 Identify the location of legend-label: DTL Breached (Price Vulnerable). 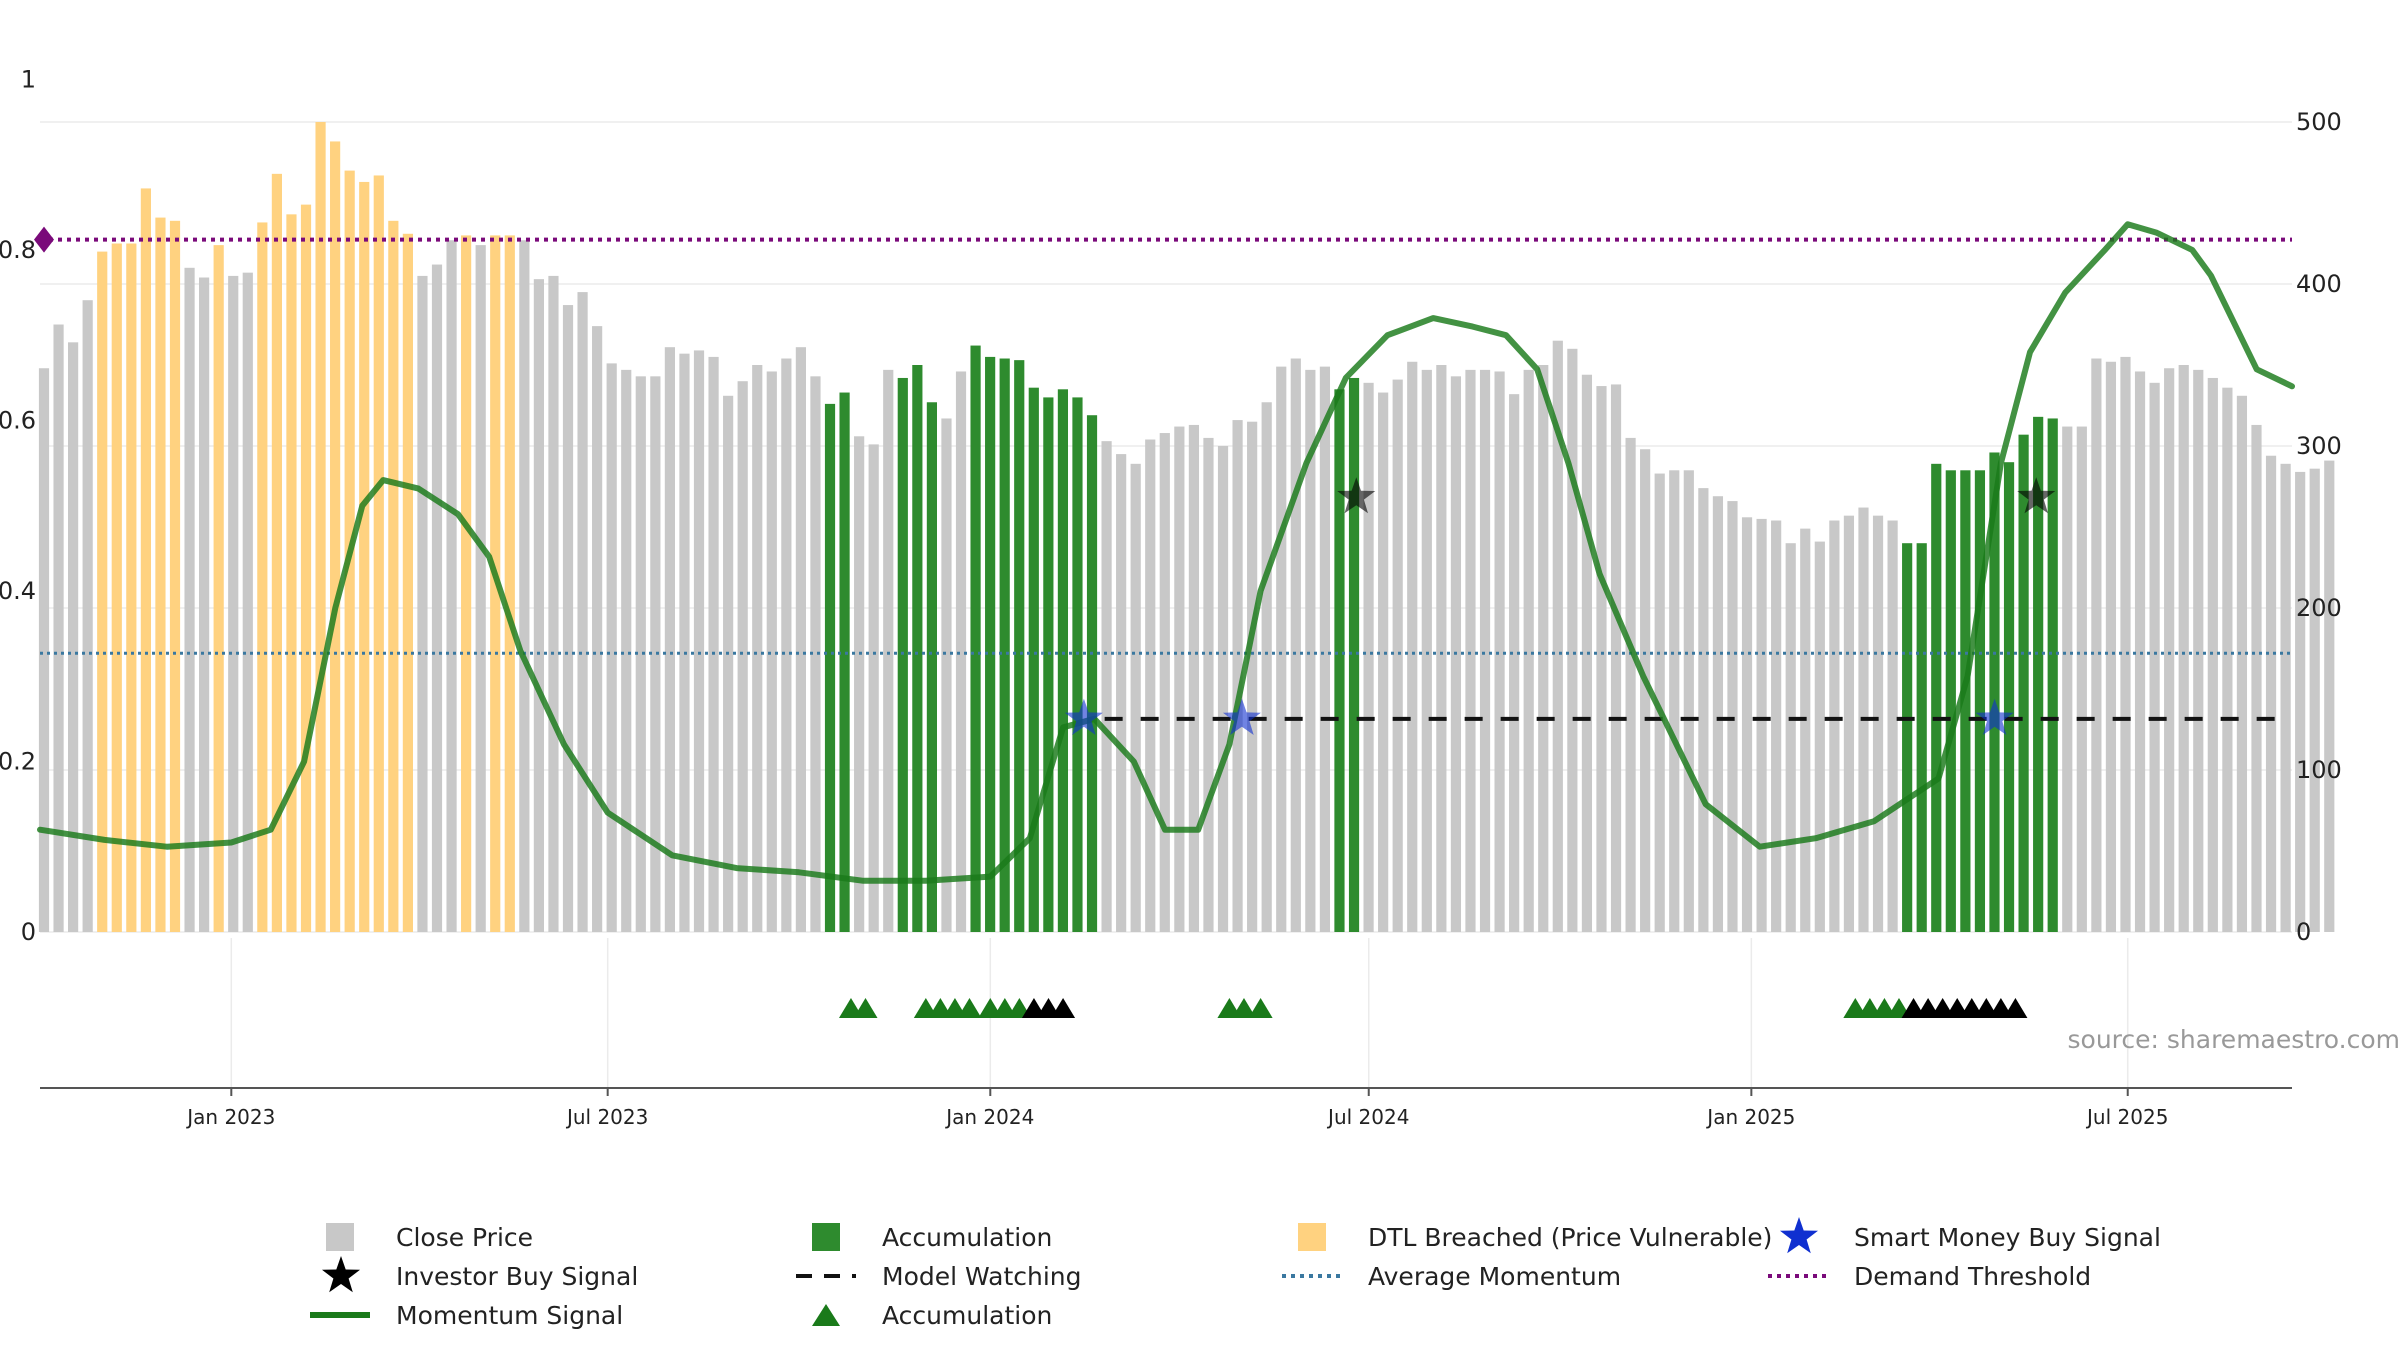
(1570, 1237).